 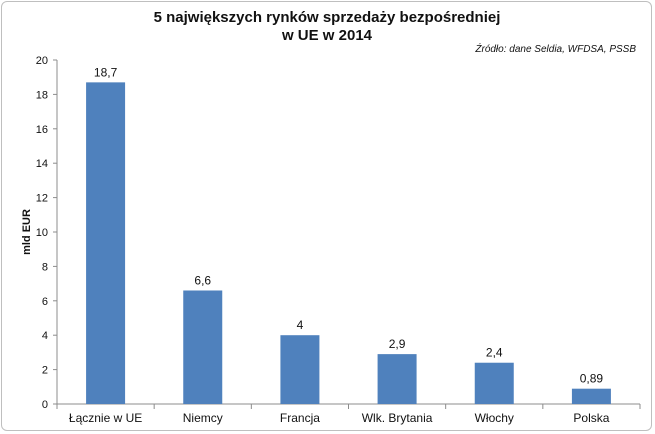 I want to click on y-tick-label: 2, so click(x=45, y=371).